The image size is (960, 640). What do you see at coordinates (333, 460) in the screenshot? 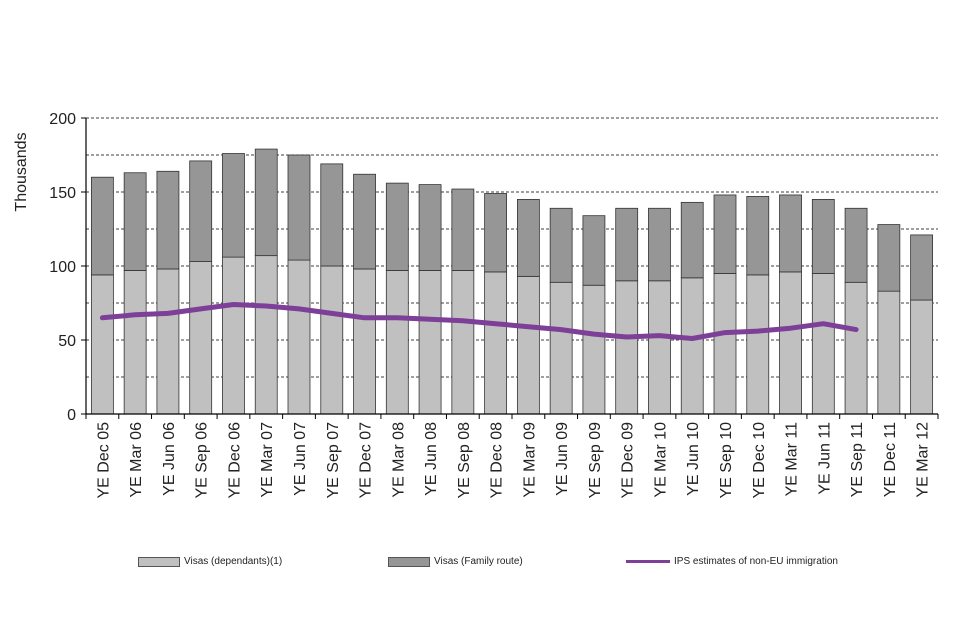
I see `x-tick-label: YE Sep 07` at bounding box center [333, 460].